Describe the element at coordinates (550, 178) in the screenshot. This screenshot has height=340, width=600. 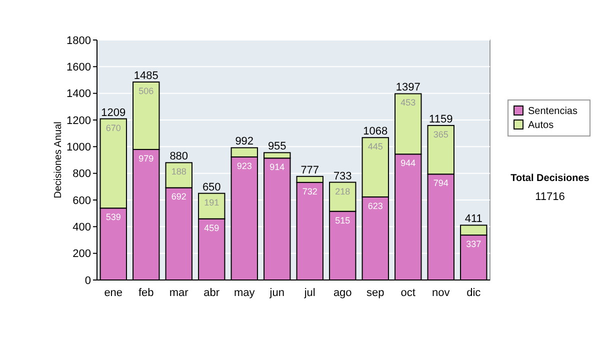
I see `text: Total Decisiones` at that location.